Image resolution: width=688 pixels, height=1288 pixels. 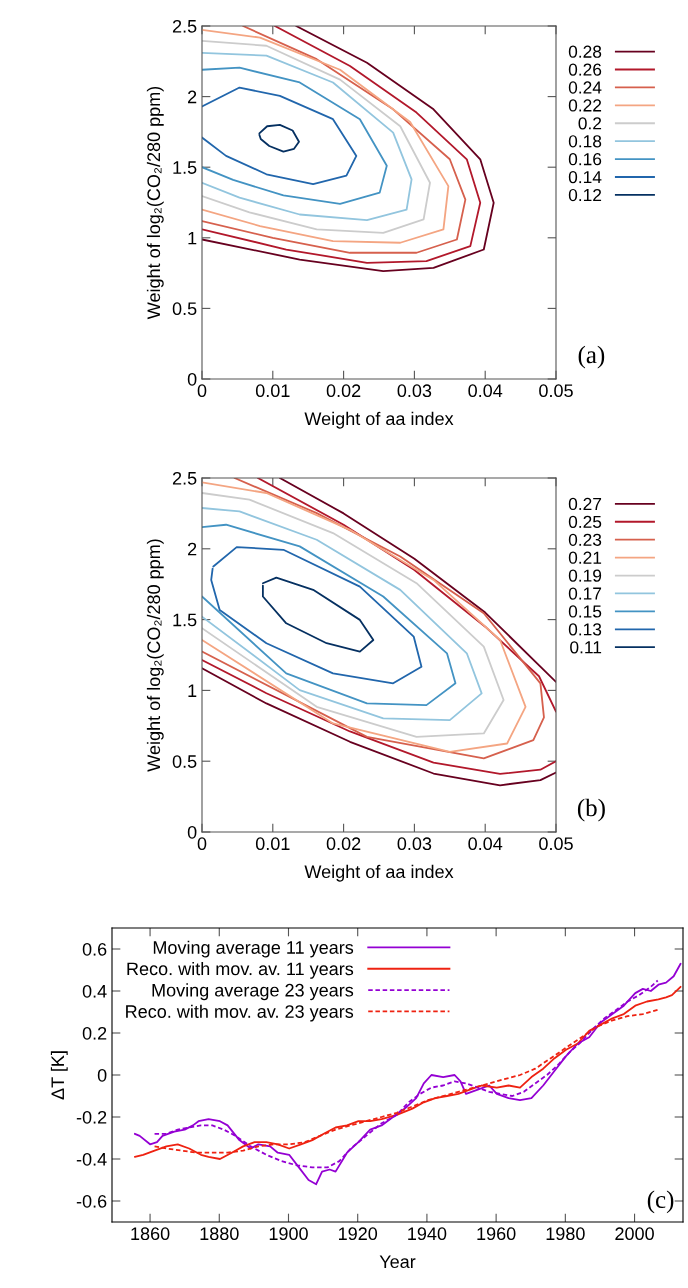 I want to click on x-tick-label: 1940, so click(x=427, y=1234).